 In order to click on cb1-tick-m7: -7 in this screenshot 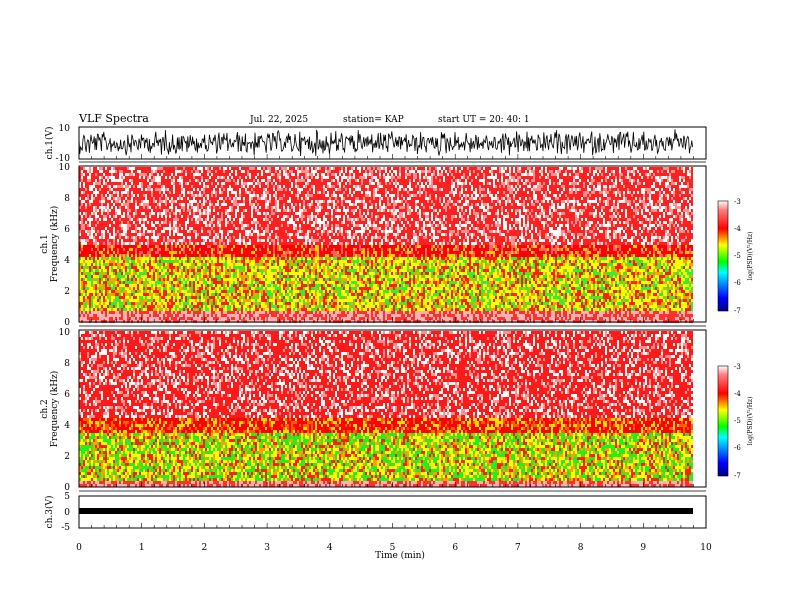, I will do `click(737, 311)`.